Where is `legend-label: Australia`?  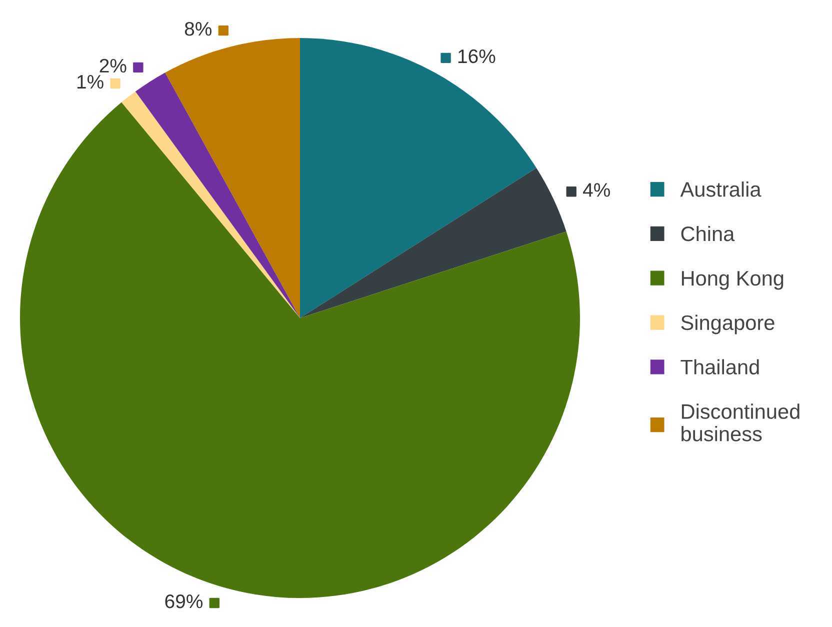
legend-label: Australia is located at coordinates (721, 189).